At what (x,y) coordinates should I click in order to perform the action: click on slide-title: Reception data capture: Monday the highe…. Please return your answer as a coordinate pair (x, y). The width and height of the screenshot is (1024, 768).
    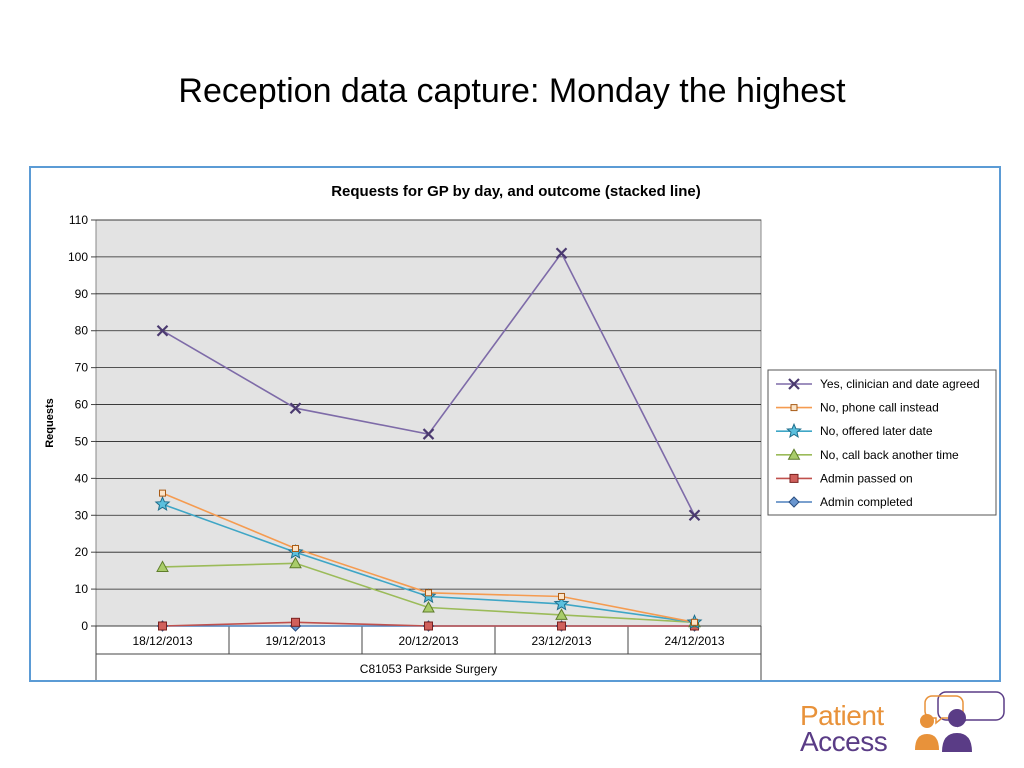
    Looking at the image, I should click on (512, 91).